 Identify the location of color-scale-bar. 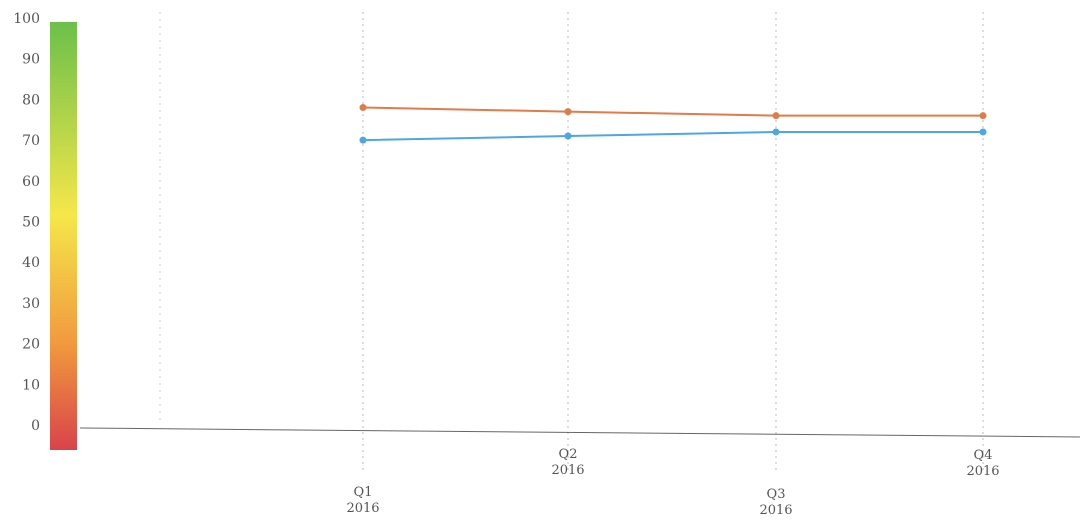
(63, 236).